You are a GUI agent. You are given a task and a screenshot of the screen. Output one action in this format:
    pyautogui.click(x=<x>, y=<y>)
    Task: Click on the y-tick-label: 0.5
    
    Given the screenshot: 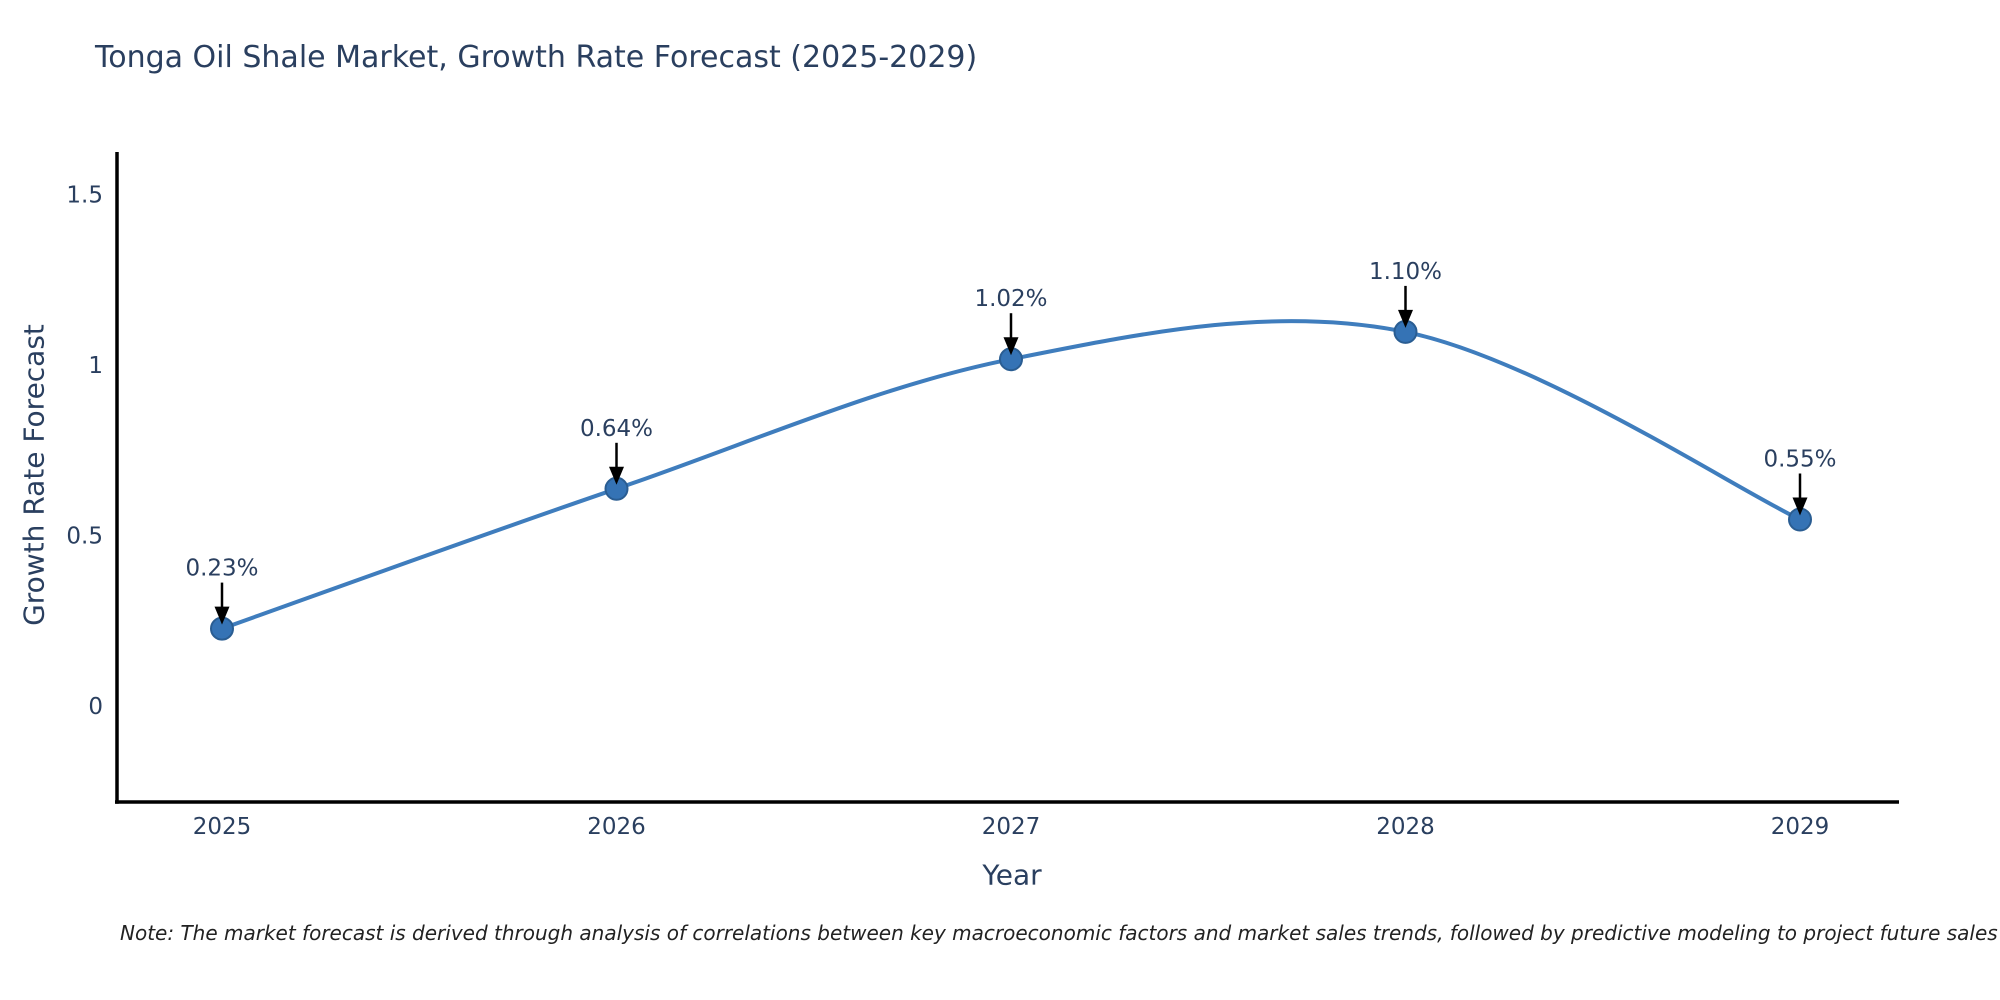 What is the action you would take?
    pyautogui.click(x=84, y=537)
    